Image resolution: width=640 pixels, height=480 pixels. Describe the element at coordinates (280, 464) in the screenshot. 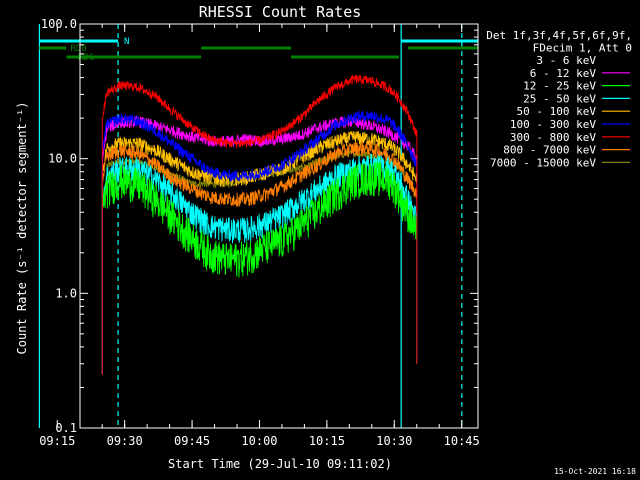

I see `x-axis-label: Start Time (29-Jul-10 09:11:02)` at that location.